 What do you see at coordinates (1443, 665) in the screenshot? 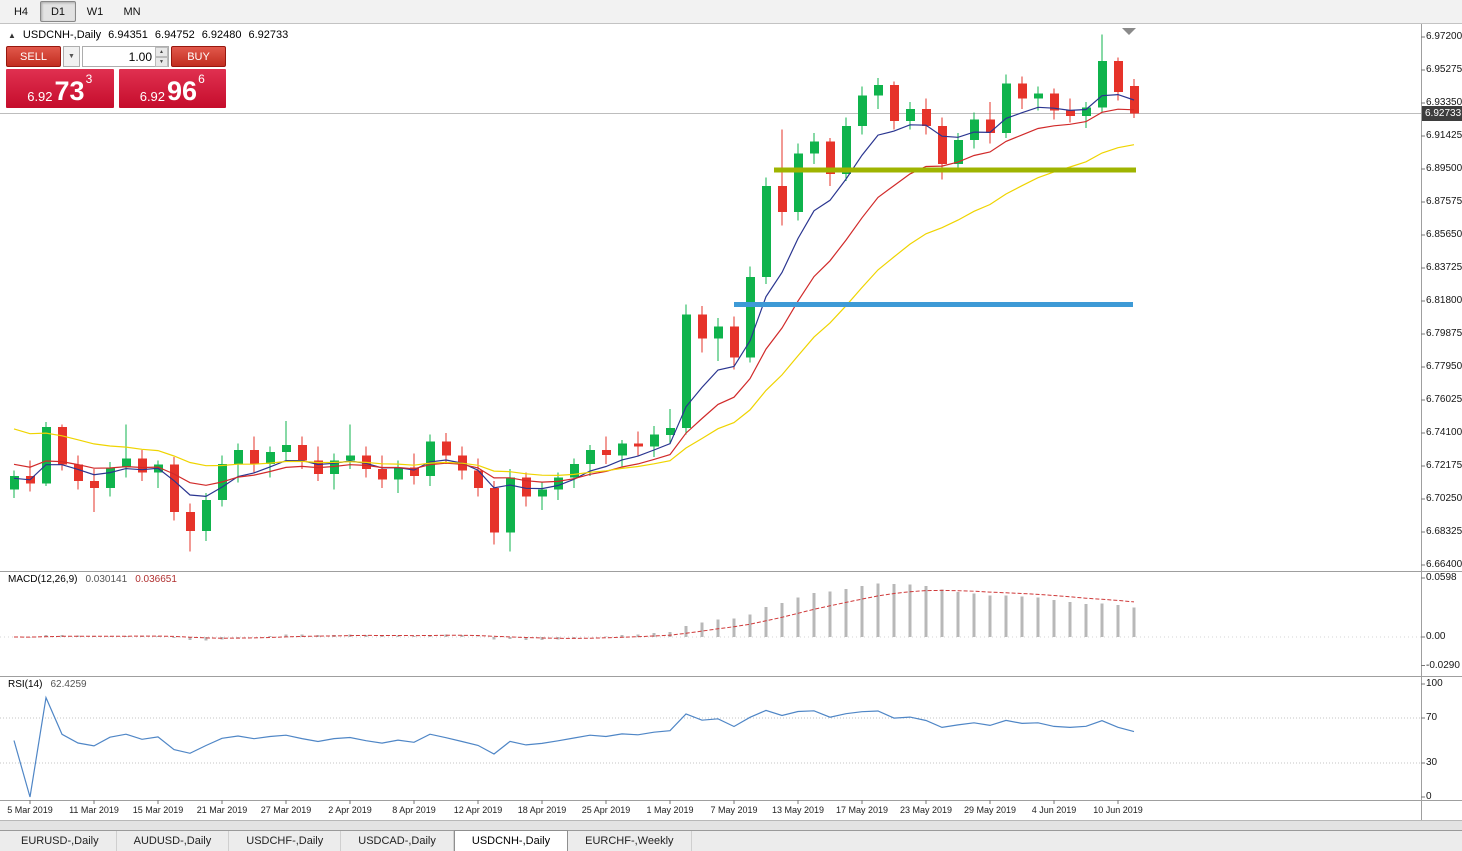
I see `macd-axis-label: -0.0290` at bounding box center [1443, 665].